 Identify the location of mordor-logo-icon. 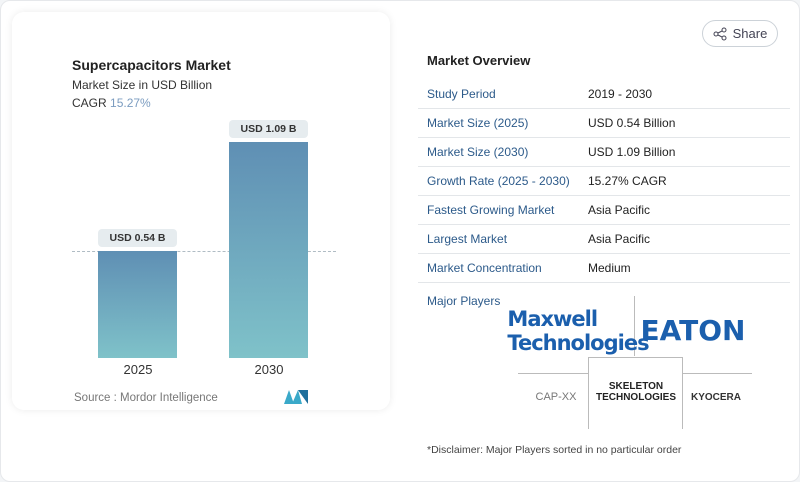
(296, 397).